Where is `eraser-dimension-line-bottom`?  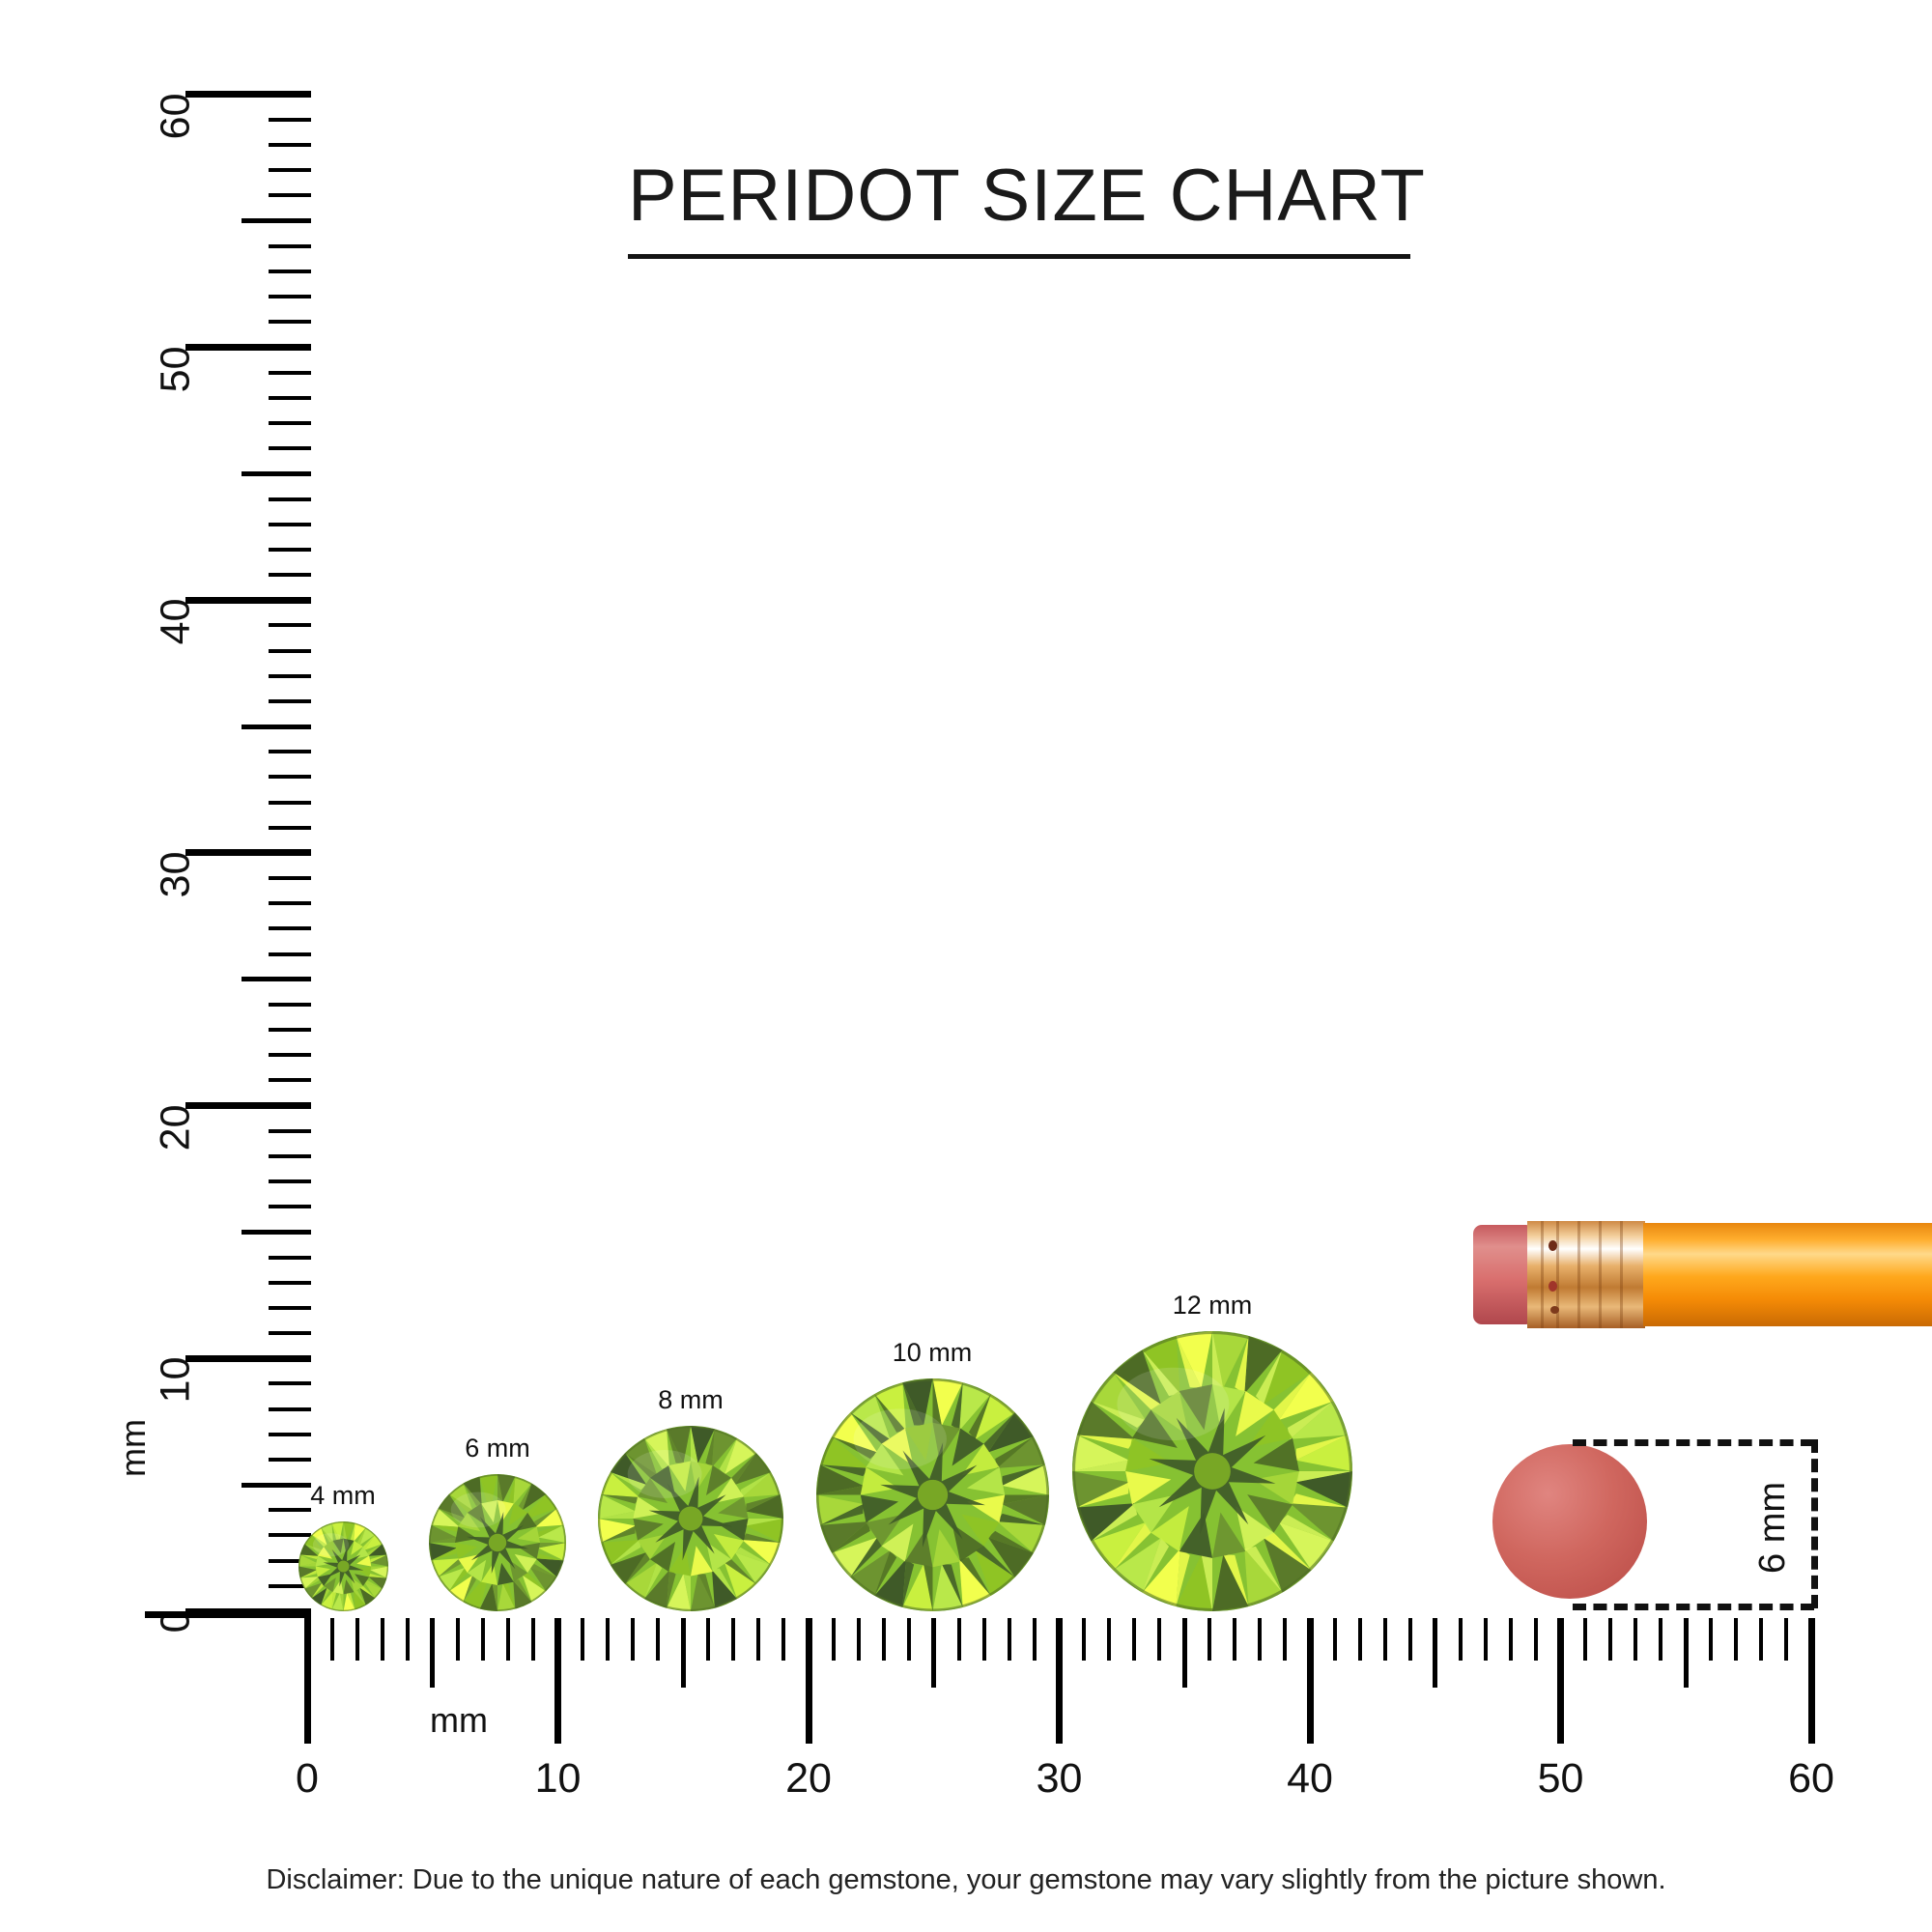
eraser-dimension-line-bottom is located at coordinates (1693, 1607).